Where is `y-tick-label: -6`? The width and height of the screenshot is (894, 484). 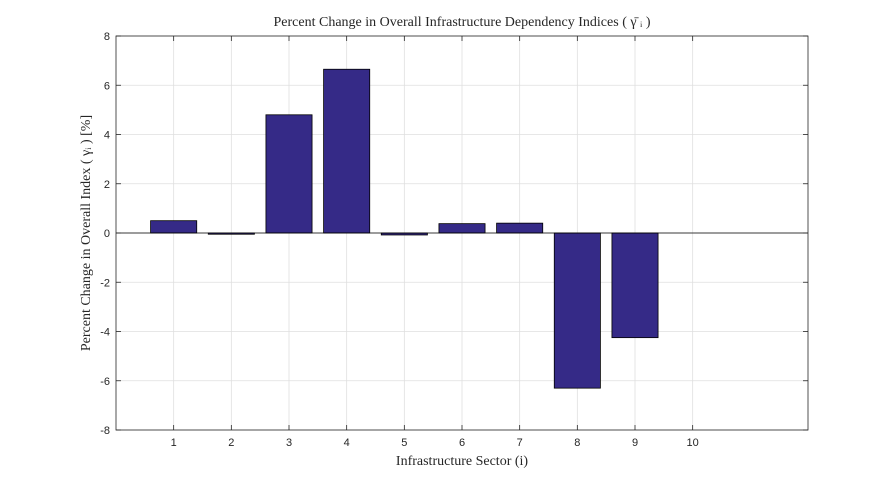 y-tick-label: -6 is located at coordinates (105, 382).